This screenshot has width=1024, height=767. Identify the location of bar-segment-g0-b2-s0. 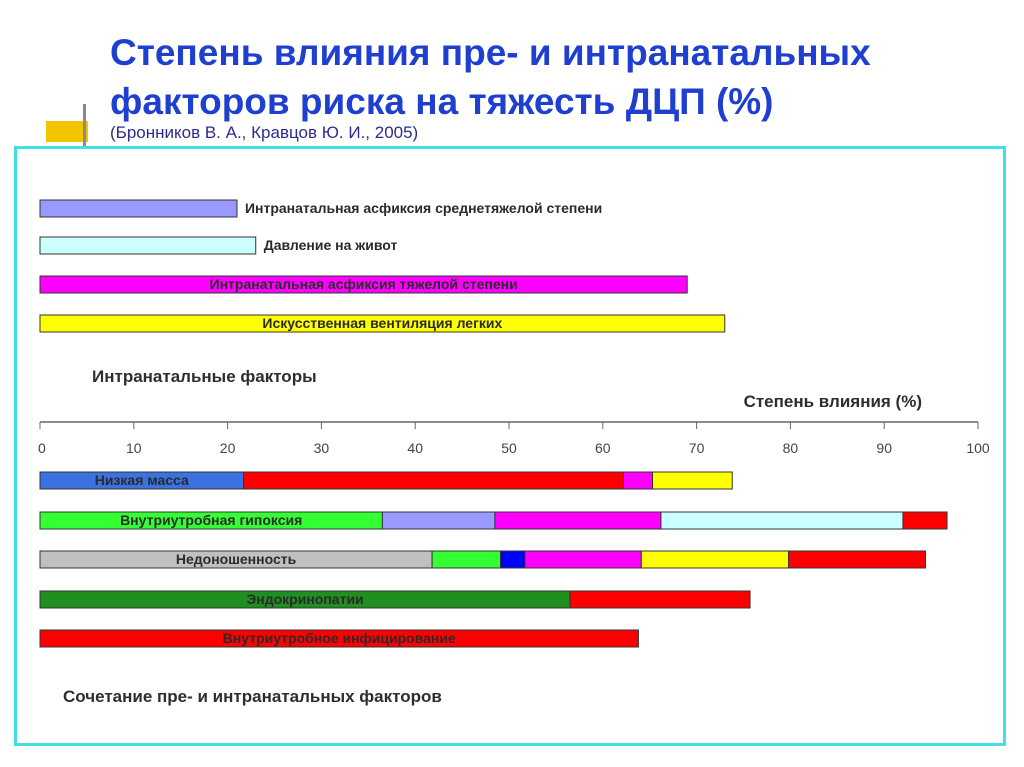
(363, 284).